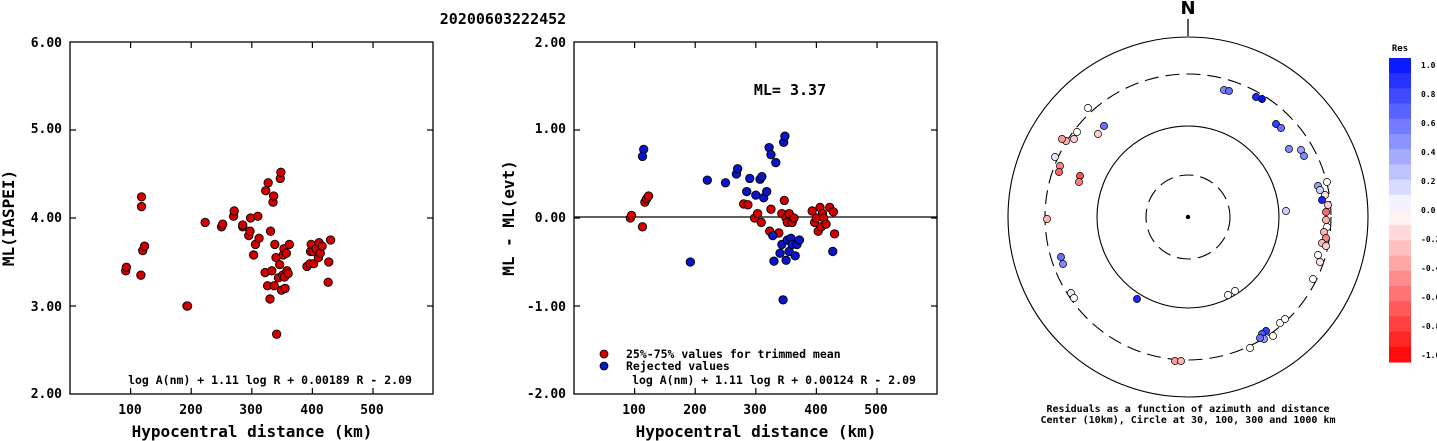 The image size is (1437, 441). Describe the element at coordinates (252, 431) in the screenshot. I see `x-axis-label: Hypocentral distance (km)` at that location.